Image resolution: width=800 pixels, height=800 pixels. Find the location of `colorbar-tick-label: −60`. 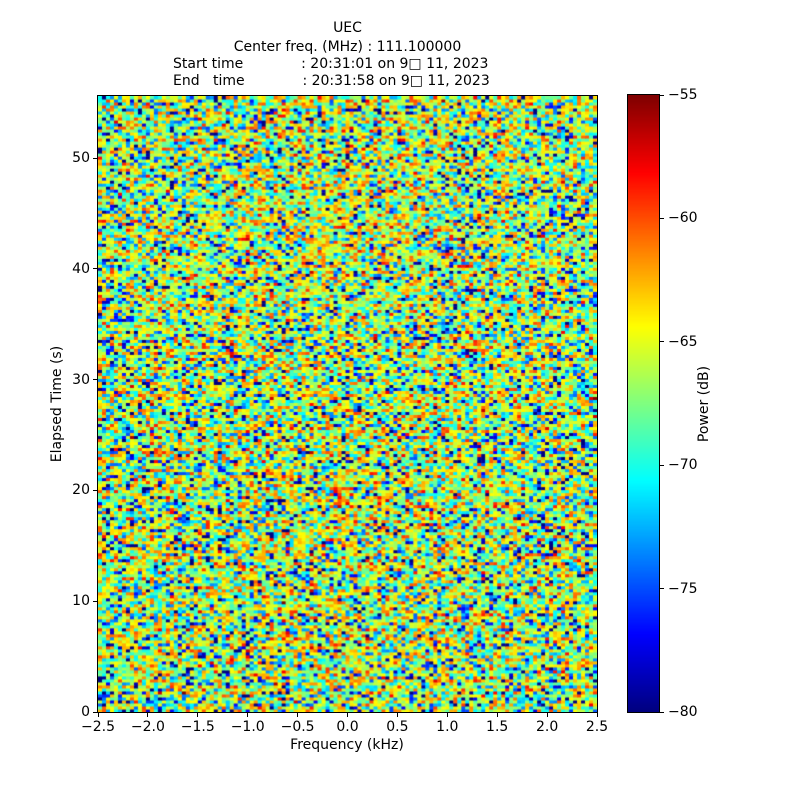

colorbar-tick-label: −60 is located at coordinates (683, 218).